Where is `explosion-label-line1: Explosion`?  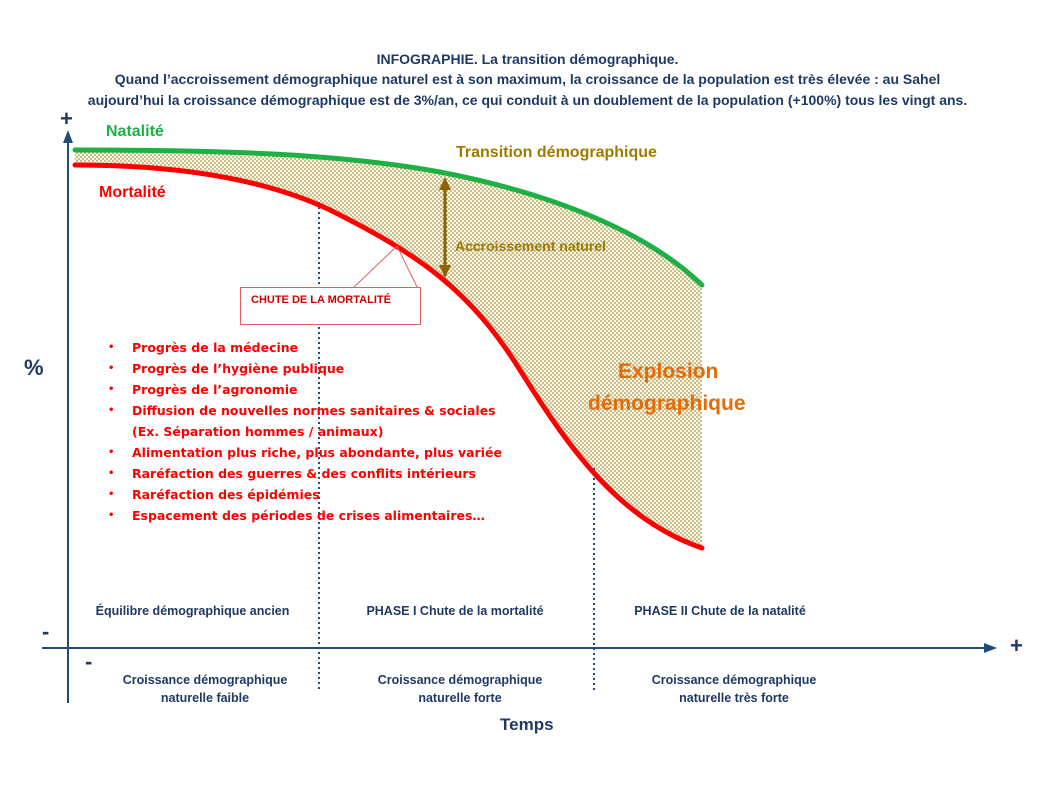 explosion-label-line1: Explosion is located at coordinates (668, 371).